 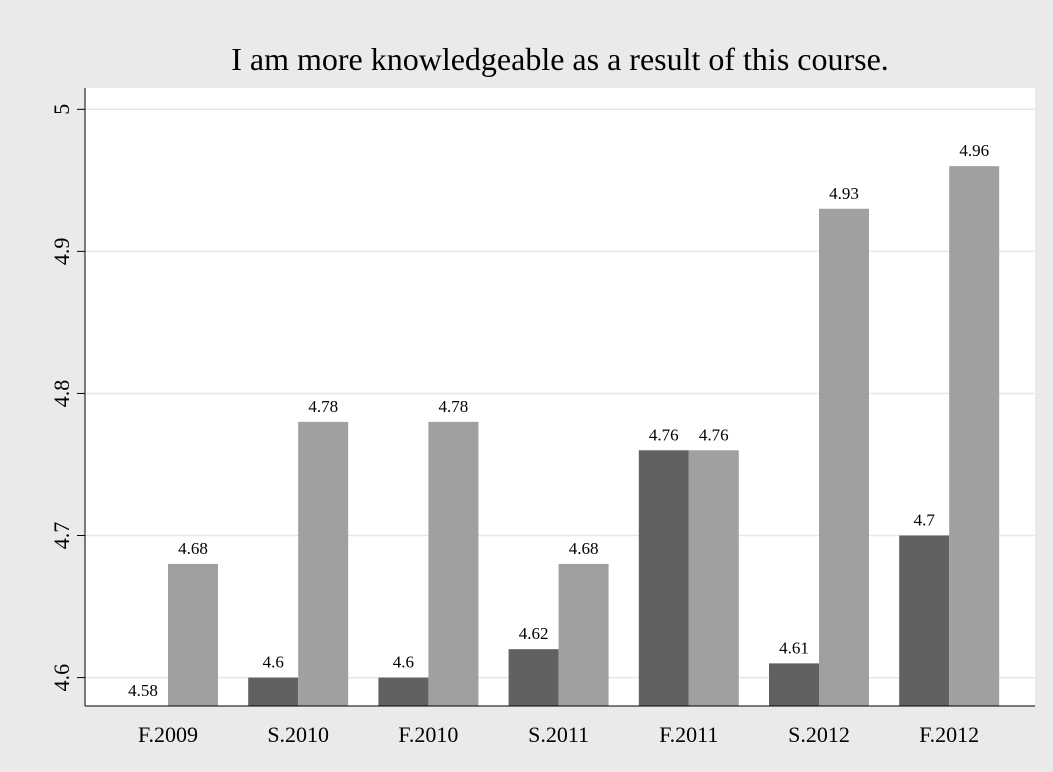 What do you see at coordinates (428, 734) in the screenshot?
I see `x-tick-label: F.2010` at bounding box center [428, 734].